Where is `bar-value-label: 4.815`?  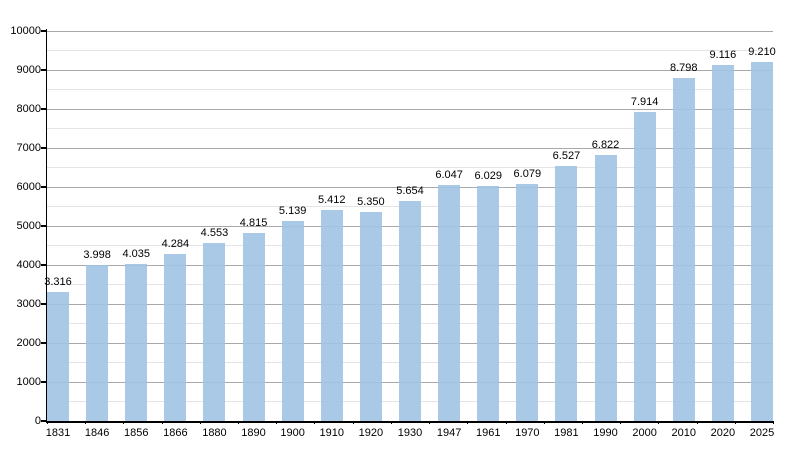 bar-value-label: 4.815 is located at coordinates (253, 223).